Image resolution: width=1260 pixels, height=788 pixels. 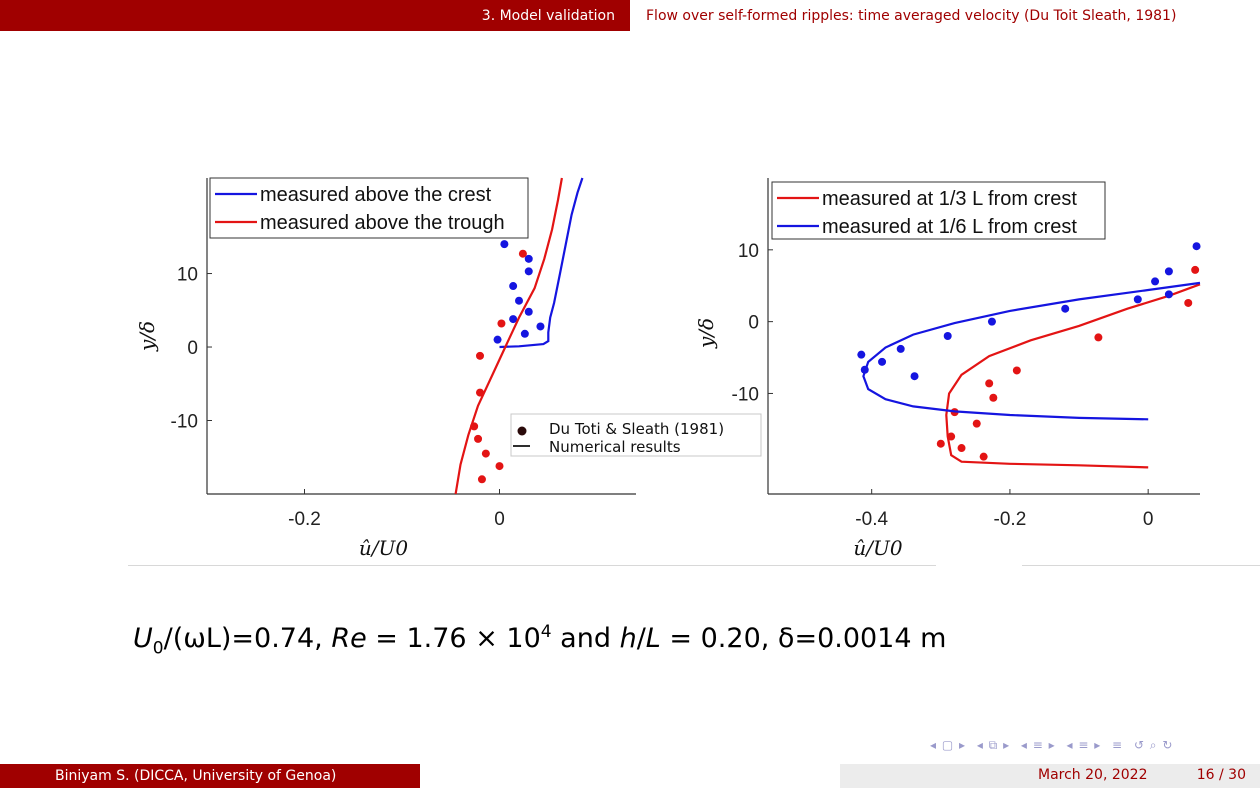 I want to click on y-axis-label: y/δ, so click(x=147, y=336).